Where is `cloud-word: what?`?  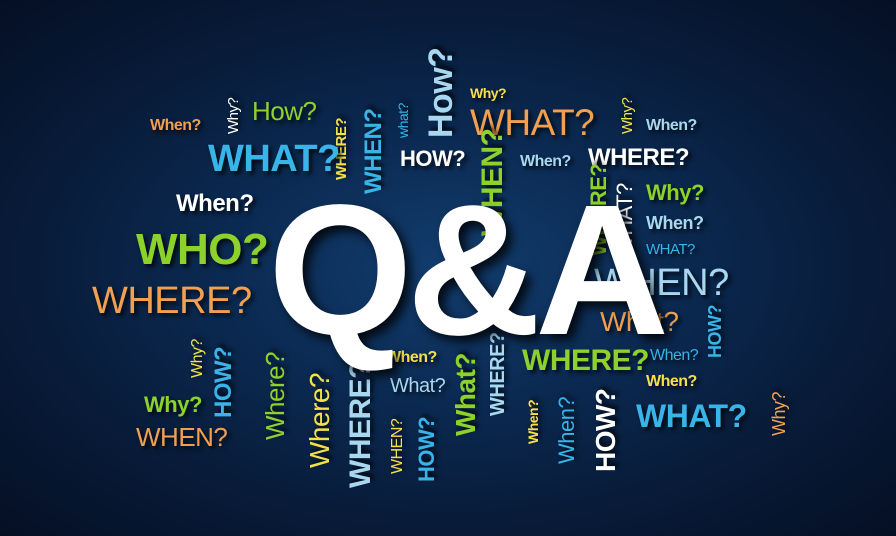
cloud-word: what? is located at coordinates (403, 120).